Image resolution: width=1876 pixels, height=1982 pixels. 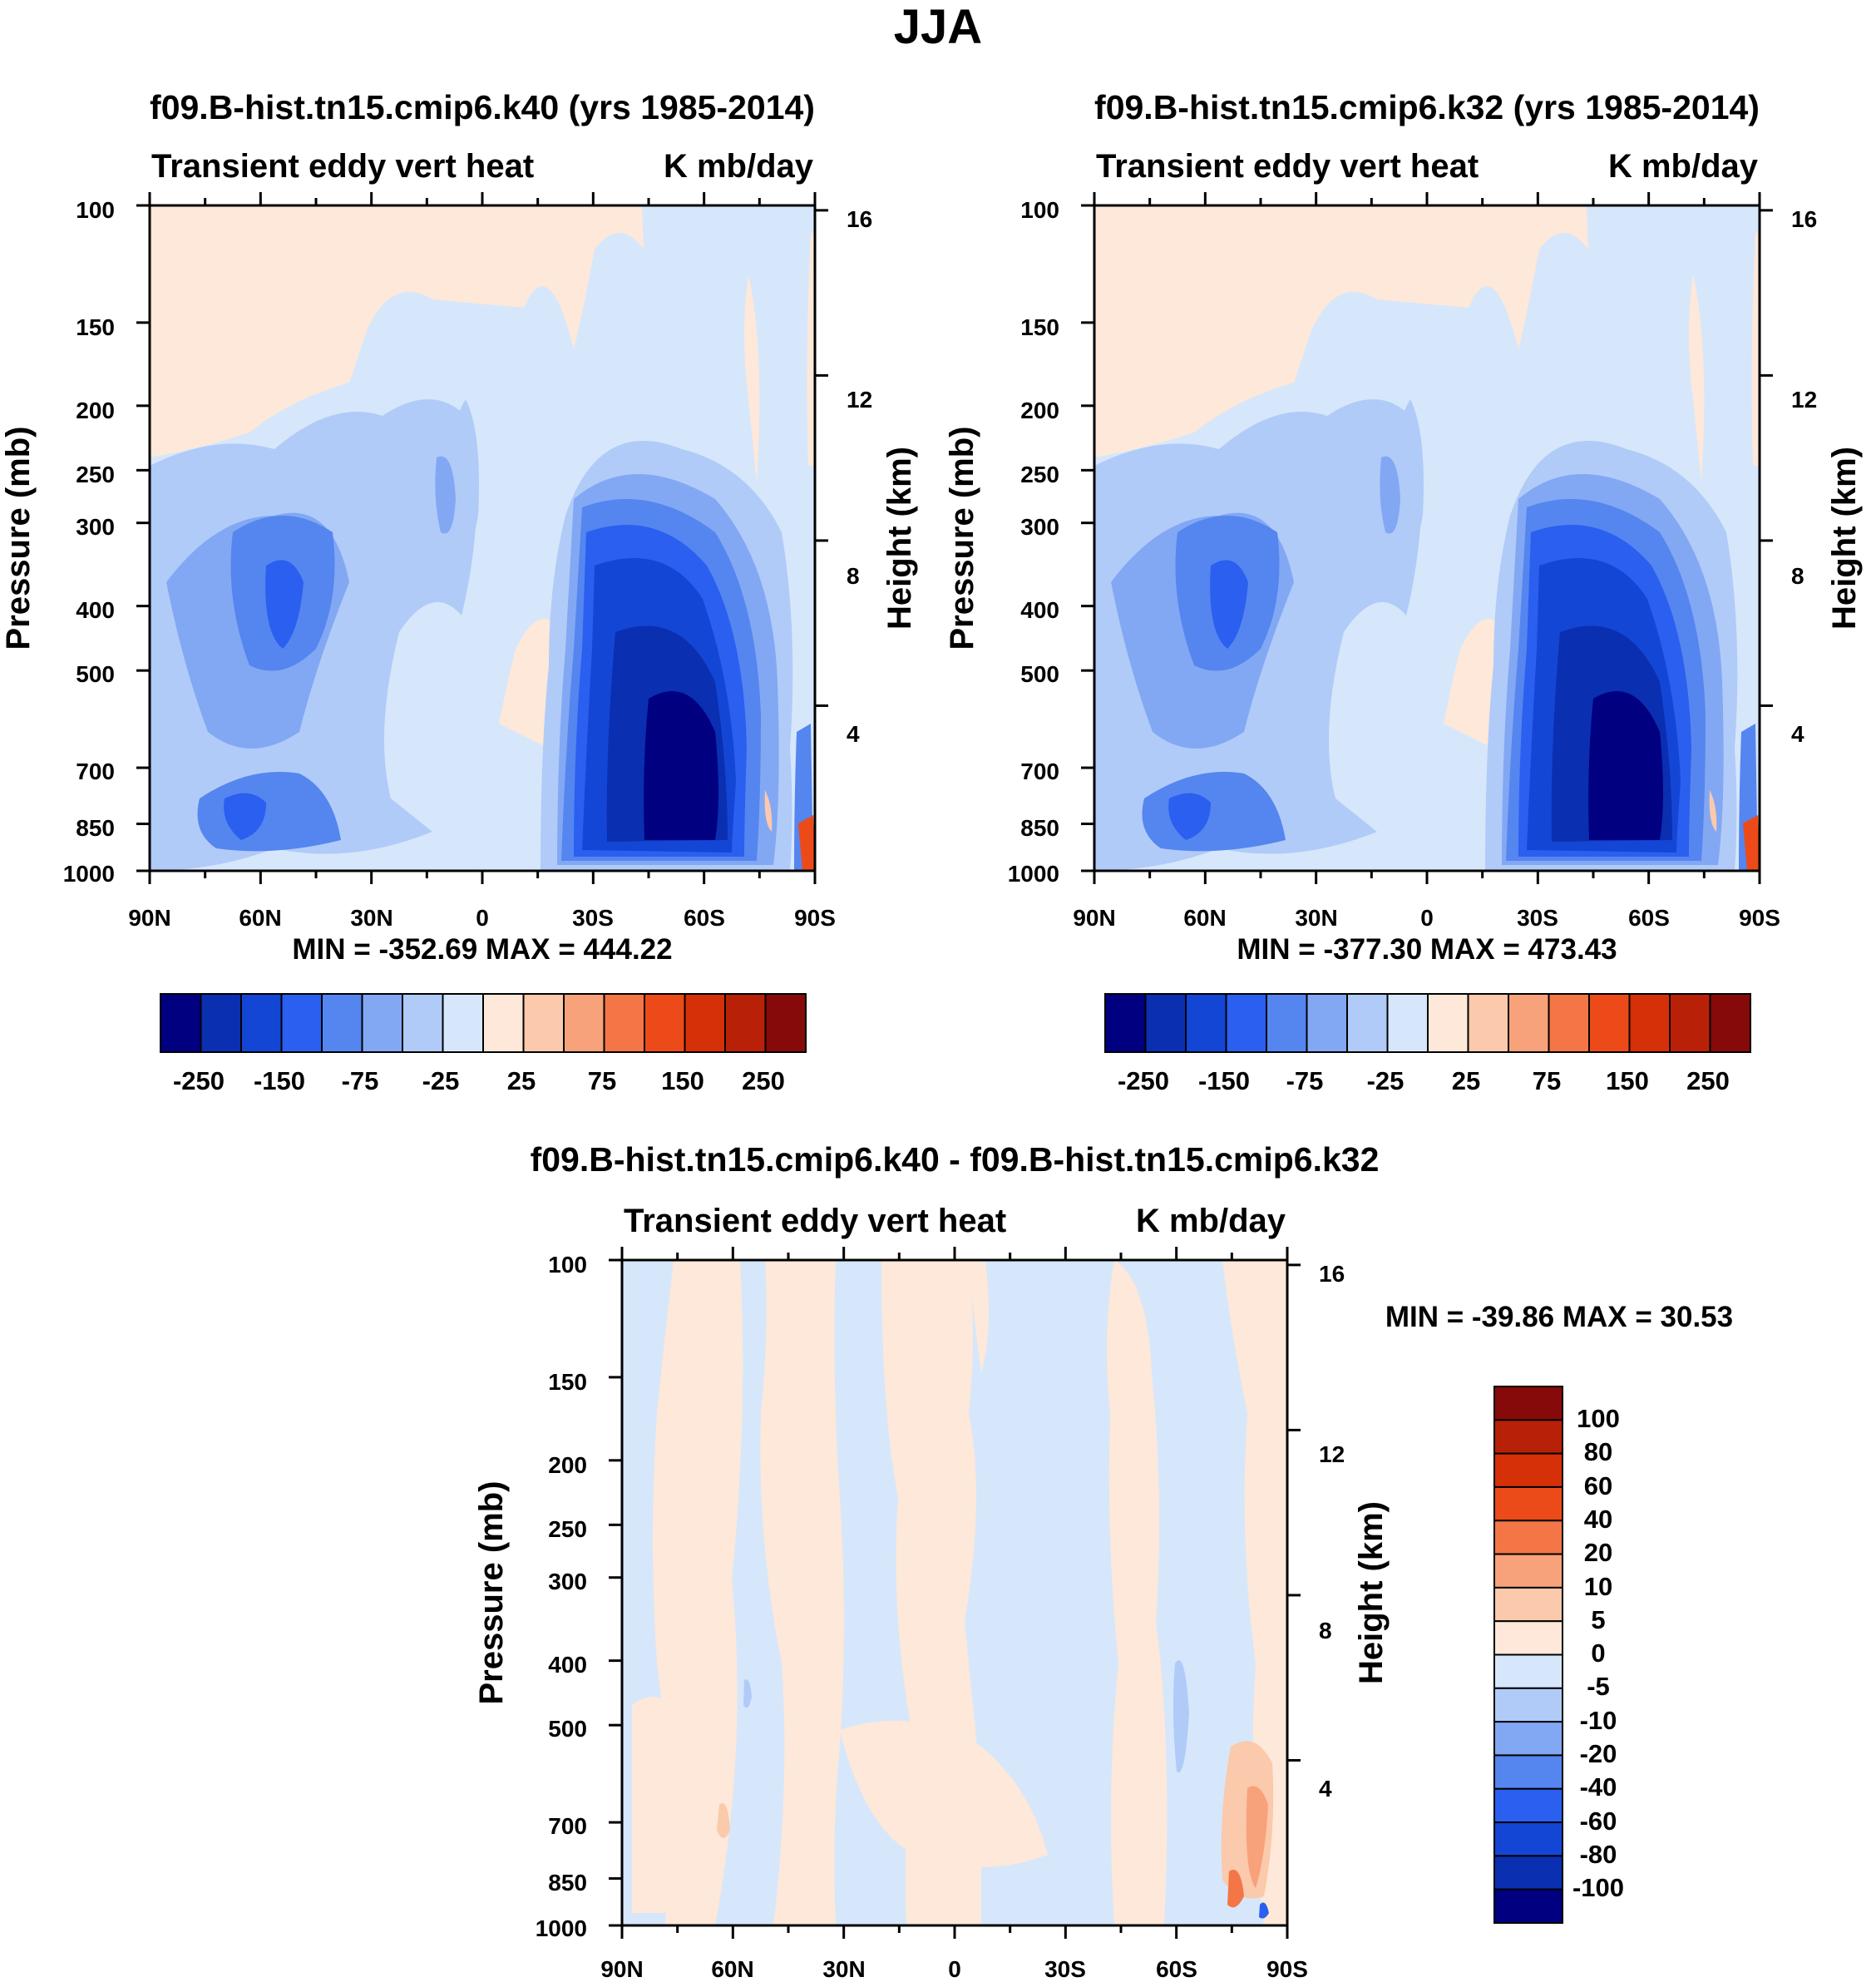 I want to click on y-tick-label: 700, so click(x=567, y=1826).